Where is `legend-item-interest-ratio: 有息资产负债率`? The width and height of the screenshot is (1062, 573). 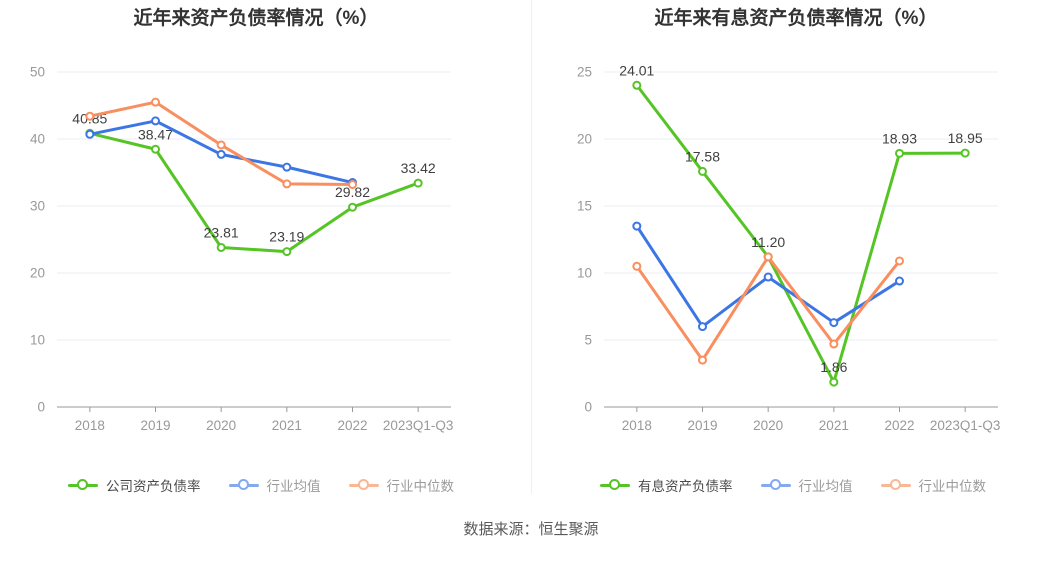 legend-item-interest-ratio: 有息资产负债率 is located at coordinates (666, 485).